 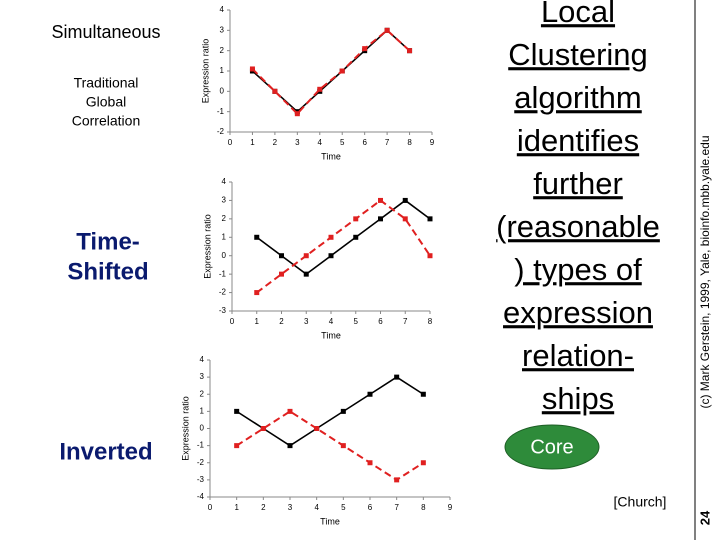 I want to click on citation: [Church], so click(x=640, y=502).